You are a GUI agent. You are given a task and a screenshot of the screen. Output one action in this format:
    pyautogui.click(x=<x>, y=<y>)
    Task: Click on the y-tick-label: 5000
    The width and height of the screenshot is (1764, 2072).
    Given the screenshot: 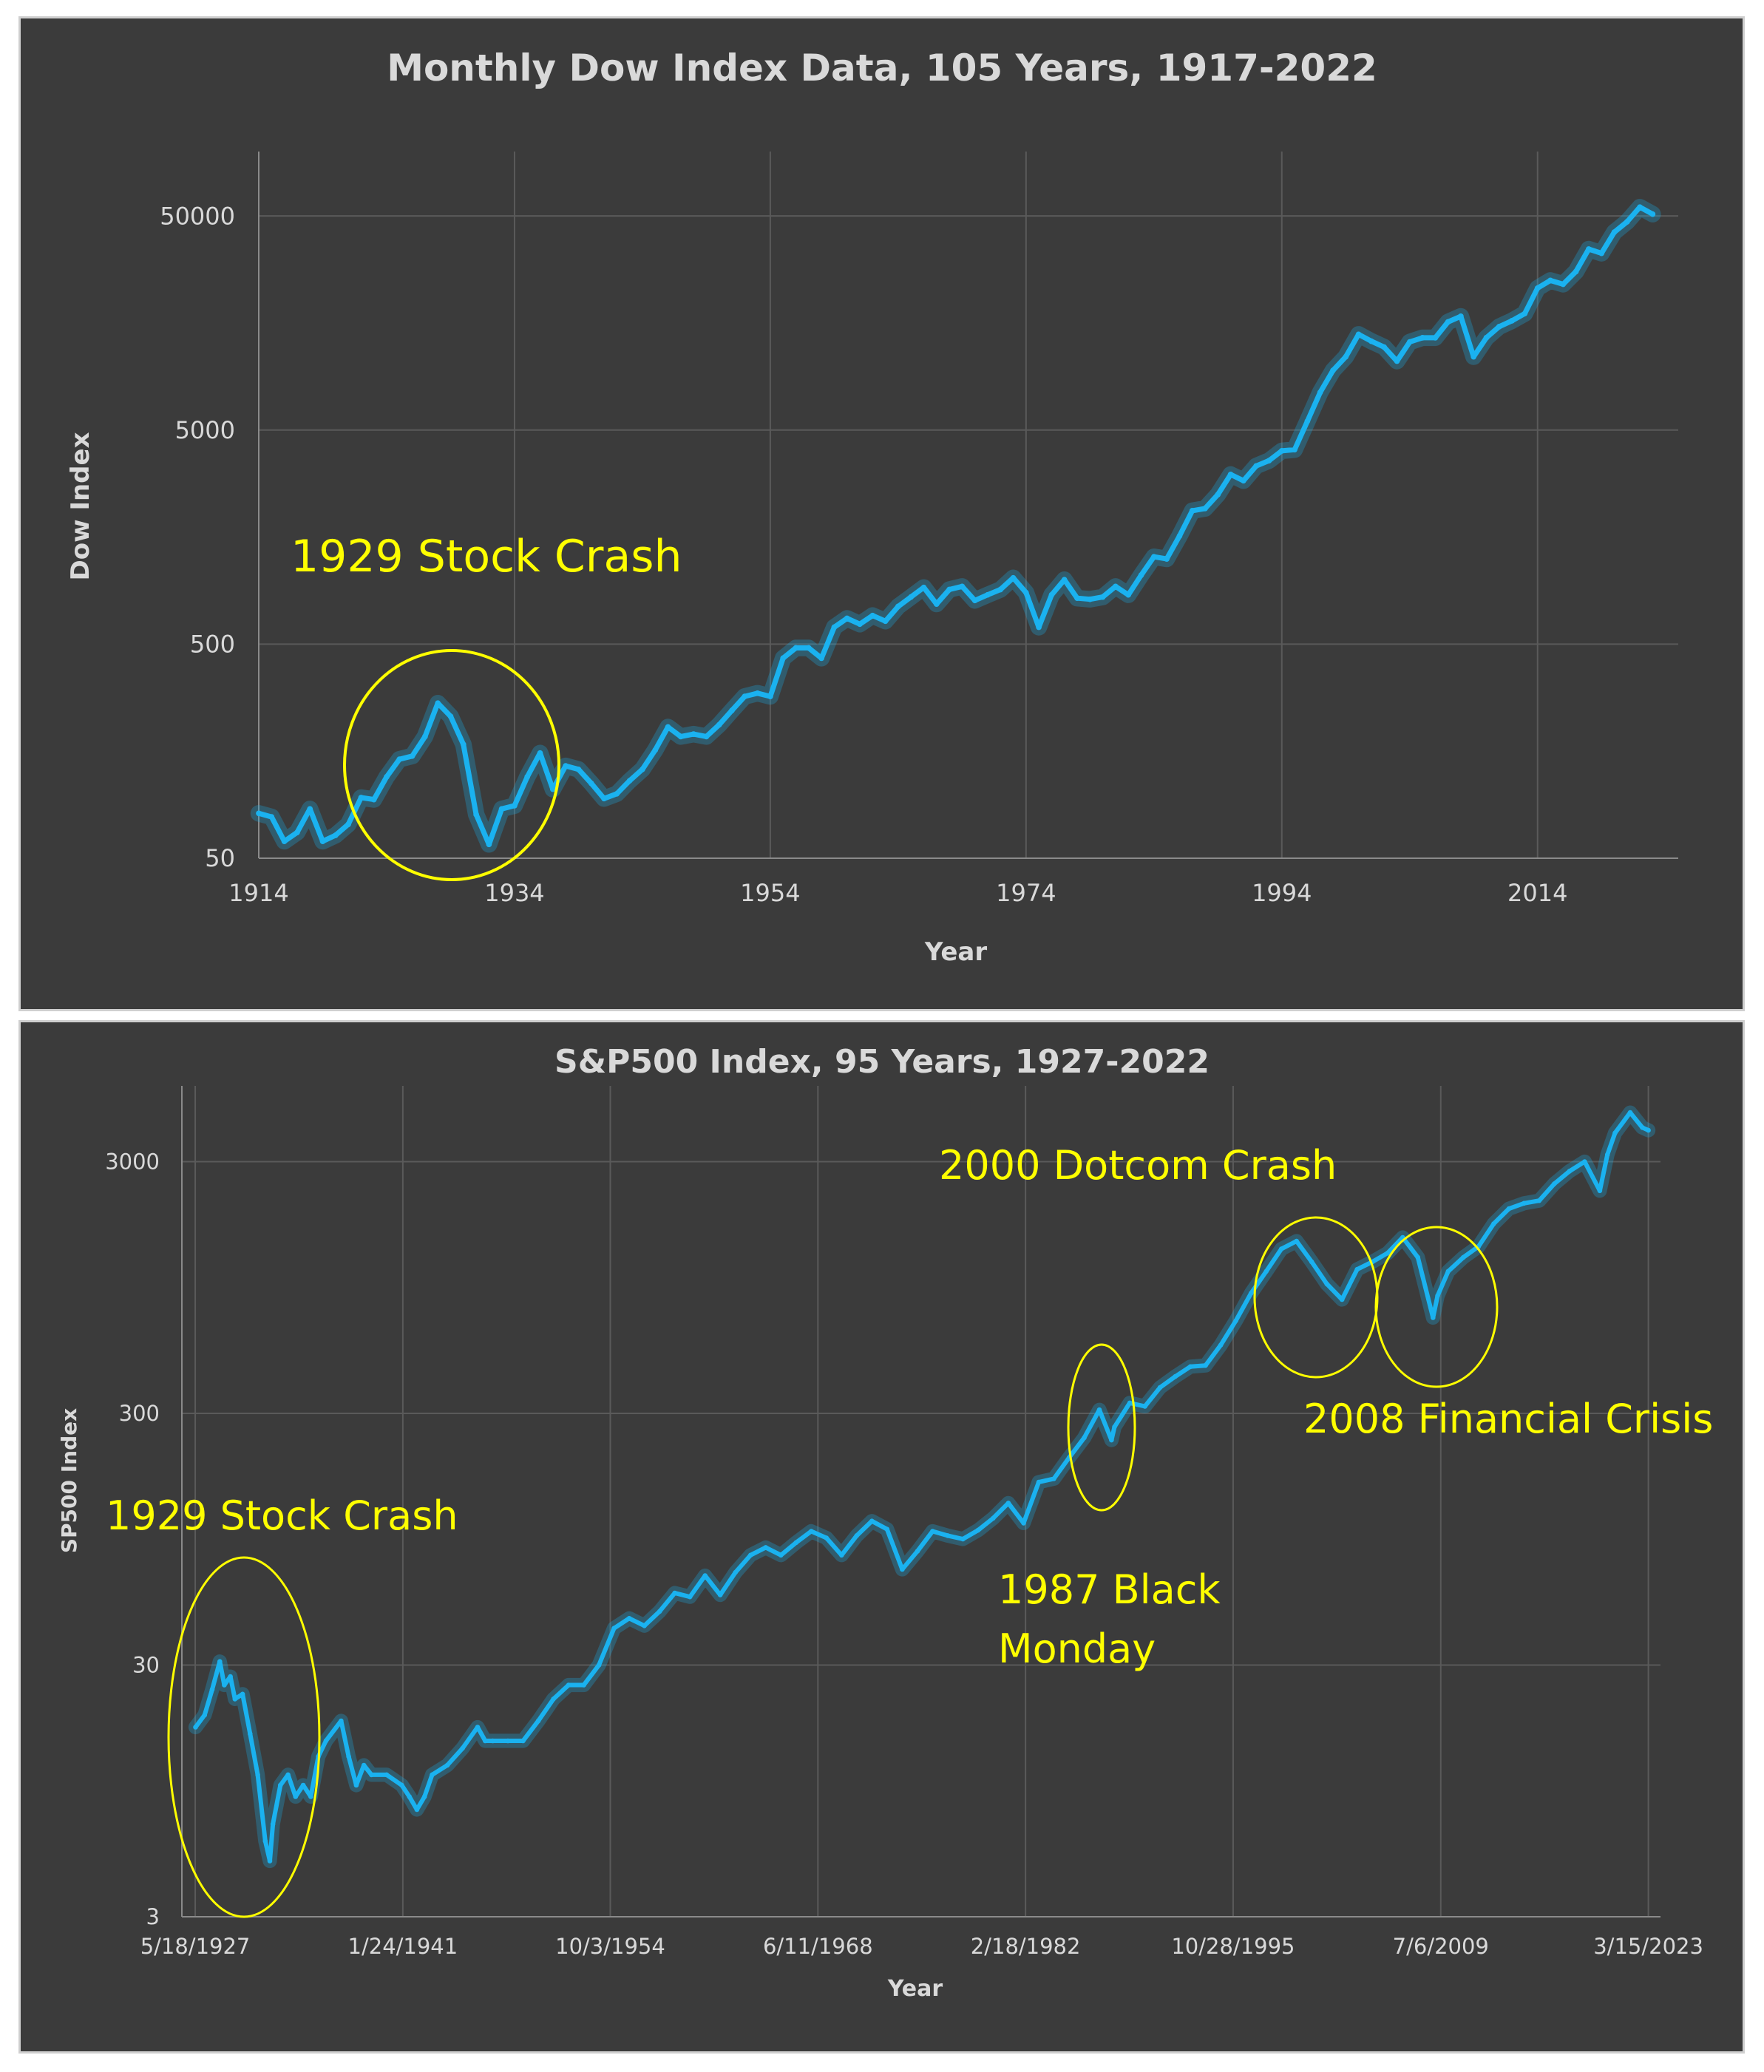 What is the action you would take?
    pyautogui.click(x=205, y=430)
    